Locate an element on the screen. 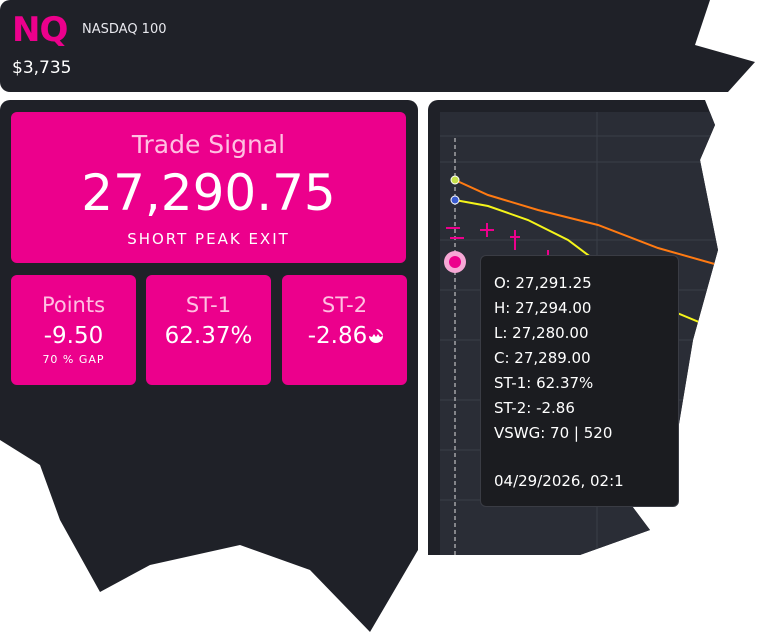 This screenshot has height=633, width=758. stat-title: ST-1 is located at coordinates (208, 305).